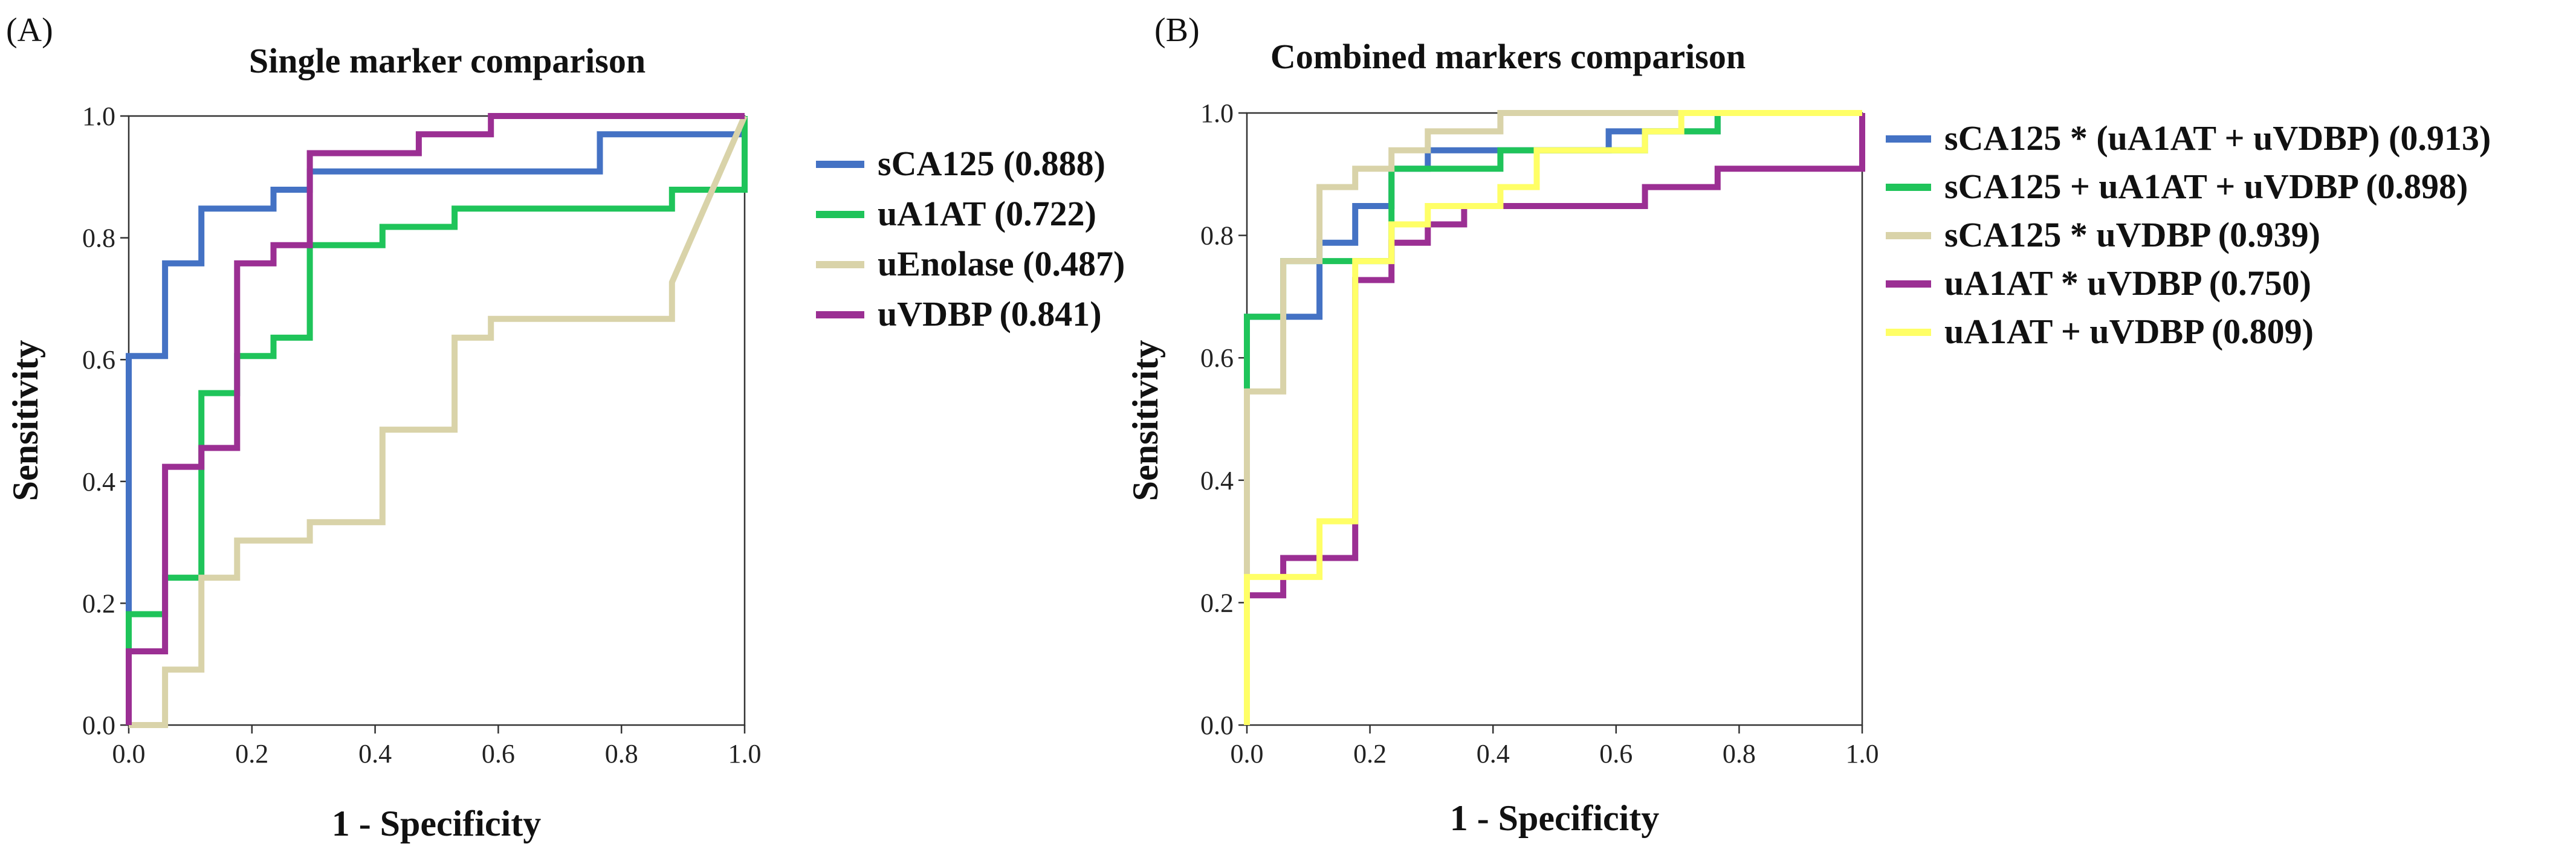 The height and width of the screenshot is (861, 2576). What do you see at coordinates (987, 213) in the screenshot?
I see `legend-label: uA1AT (0.722)` at bounding box center [987, 213].